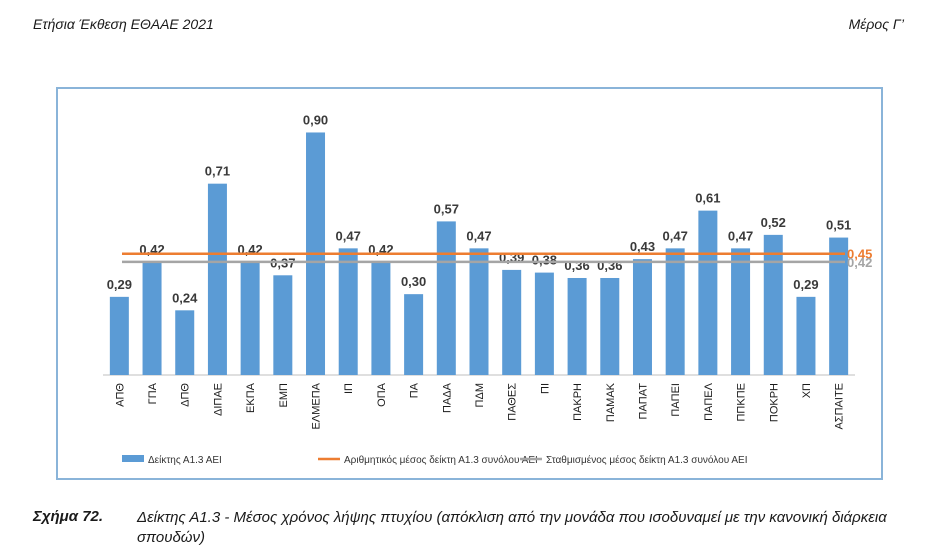 Image resolution: width=937 pixels, height=560 pixels. Describe the element at coordinates (805, 284) in the screenshot. I see `data-label-ΧΠ: 0,29` at that location.